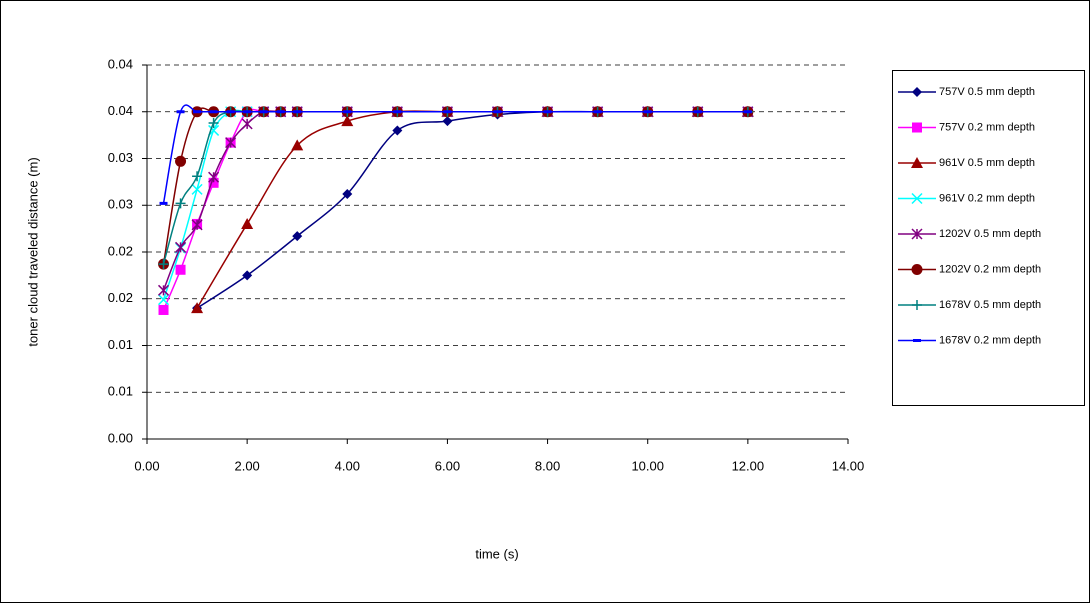 The width and height of the screenshot is (1090, 603). Describe the element at coordinates (987, 198) in the screenshot. I see `legend-label: 961V 0.2 mm depth` at that location.